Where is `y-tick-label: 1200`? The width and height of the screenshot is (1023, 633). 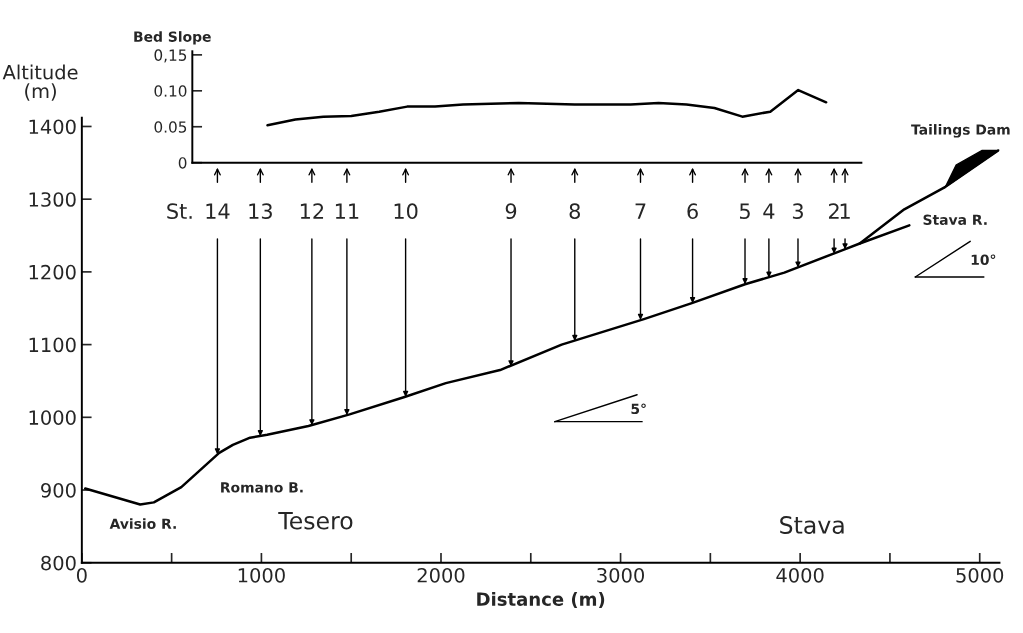
y-tick-label: 1200 is located at coordinates (52, 272).